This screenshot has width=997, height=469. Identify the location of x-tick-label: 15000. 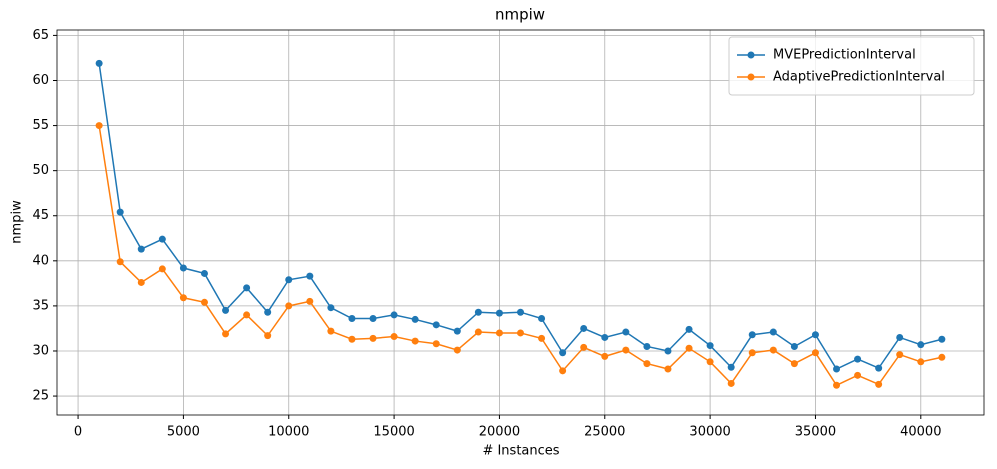
(393, 432).